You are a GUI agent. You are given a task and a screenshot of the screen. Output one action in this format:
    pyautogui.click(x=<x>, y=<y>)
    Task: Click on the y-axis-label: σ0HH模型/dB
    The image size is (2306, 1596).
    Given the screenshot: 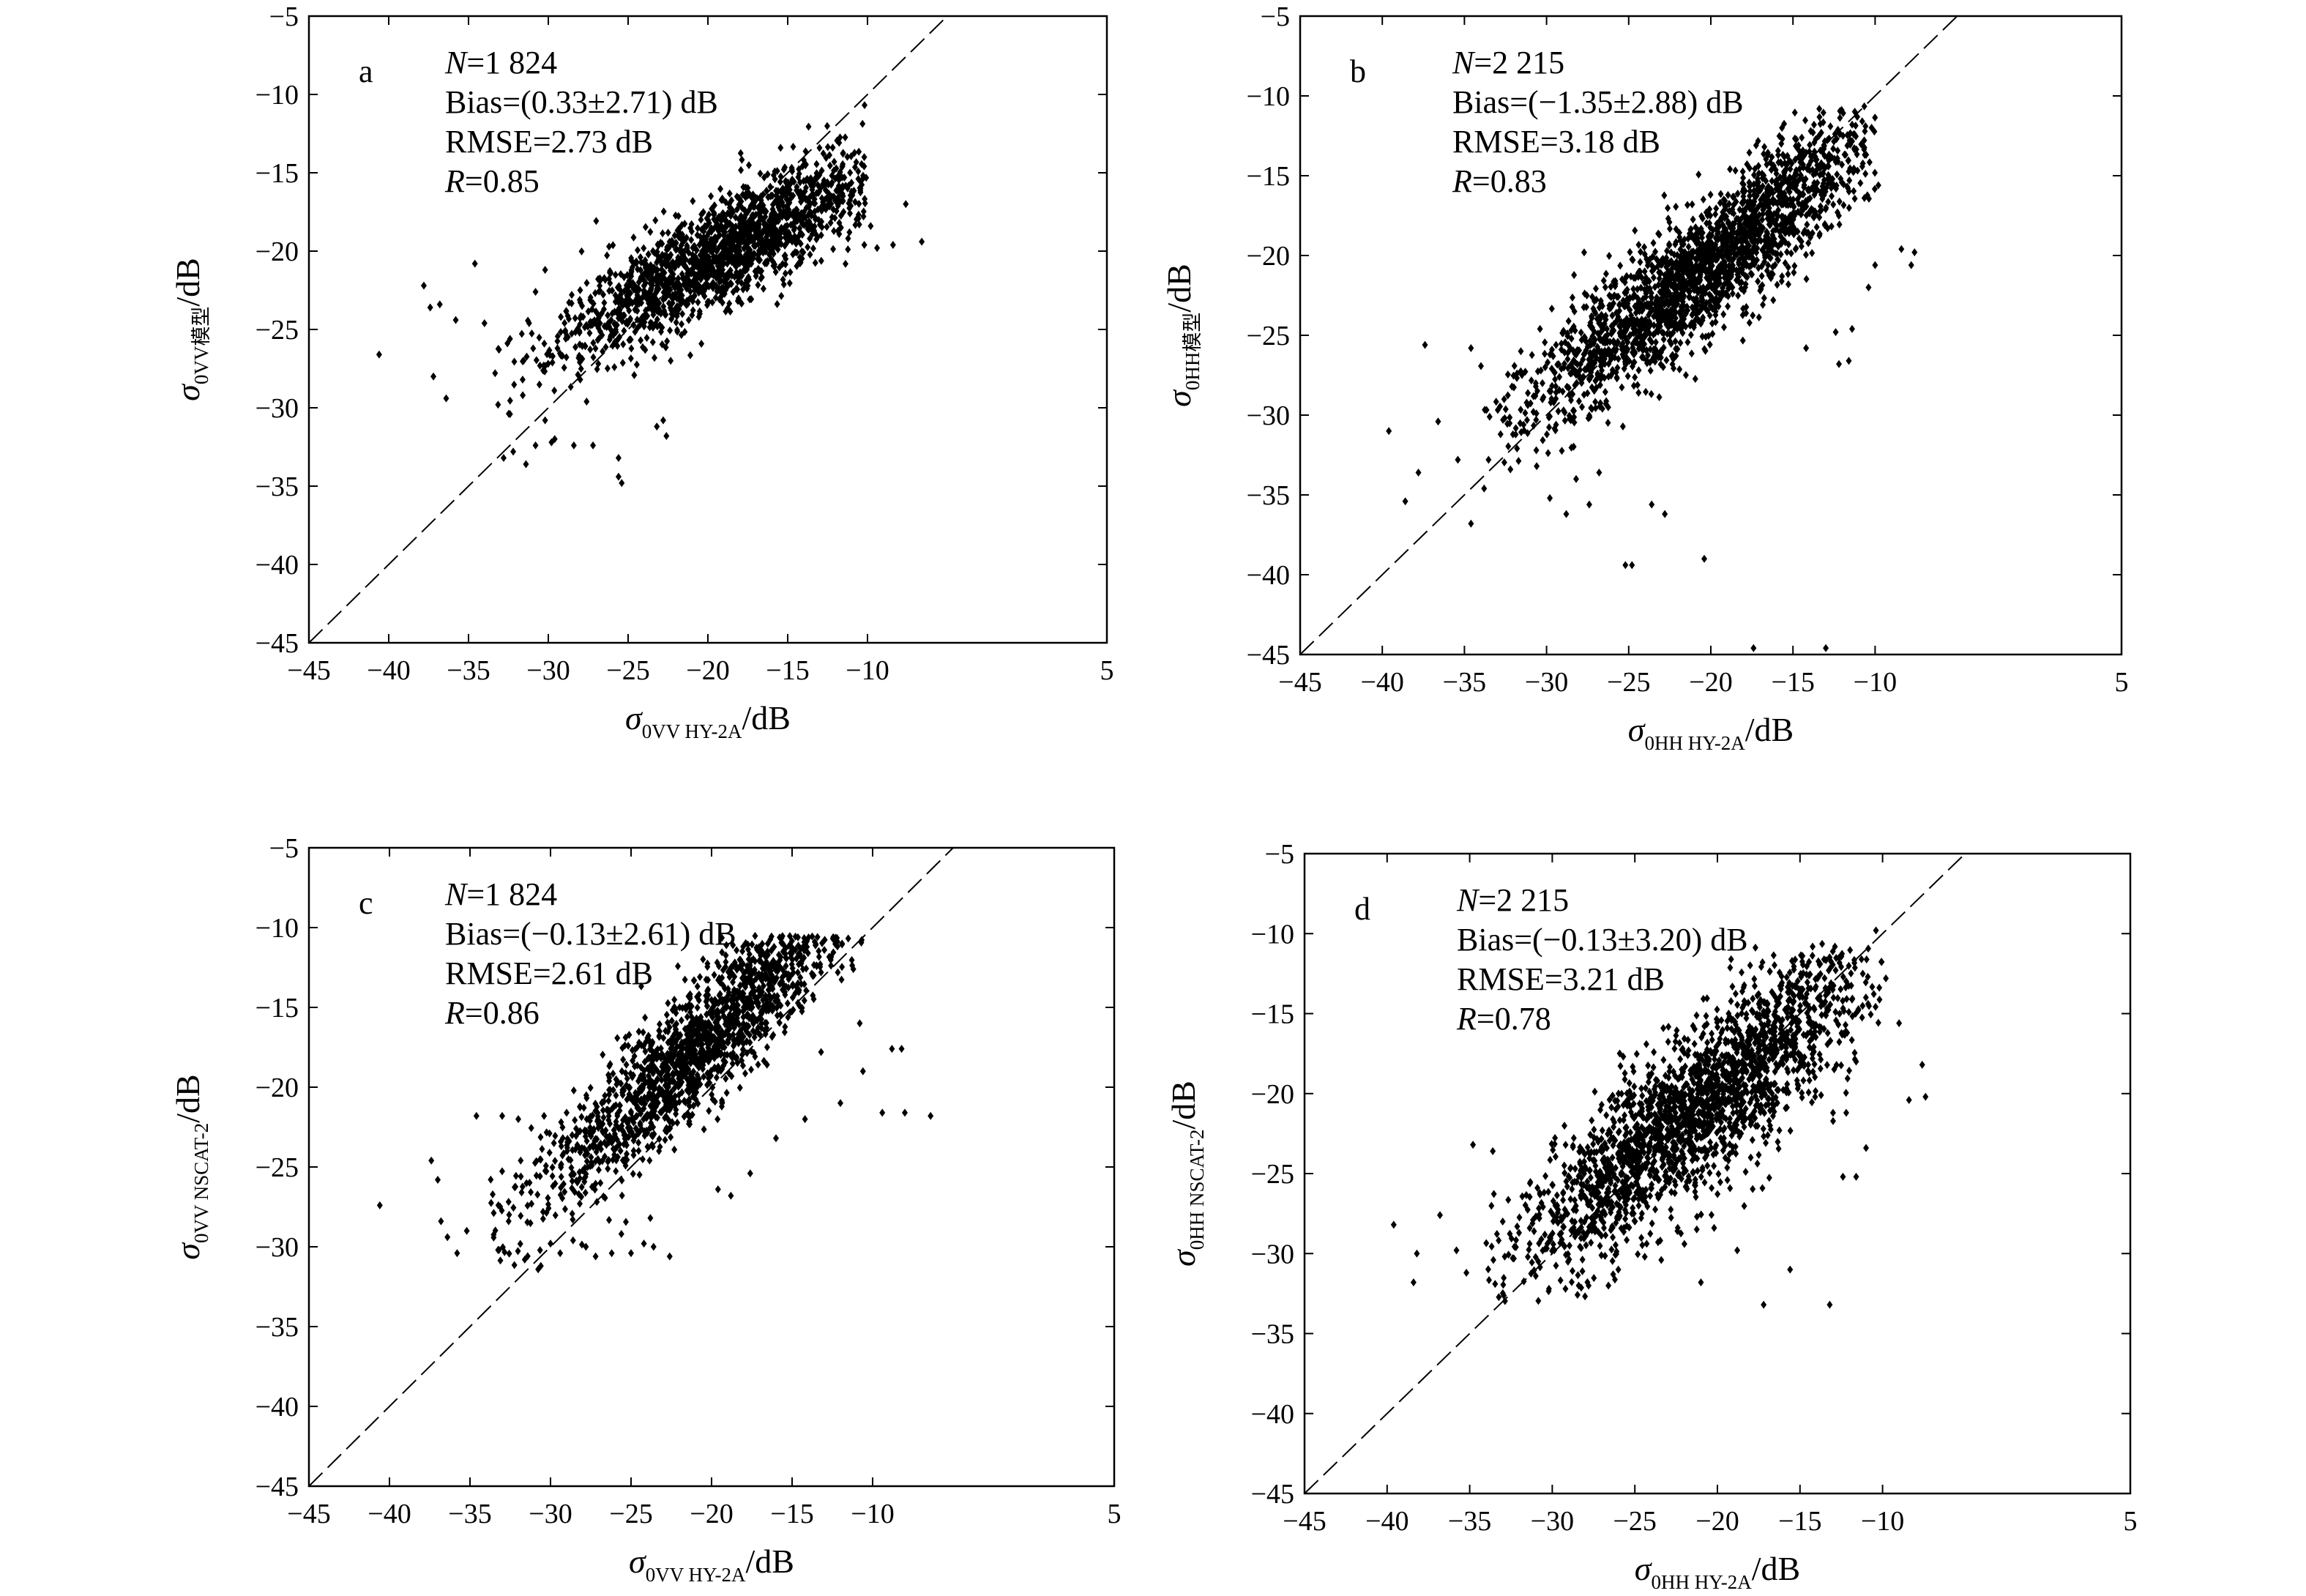 What is the action you would take?
    pyautogui.click(x=1182, y=335)
    